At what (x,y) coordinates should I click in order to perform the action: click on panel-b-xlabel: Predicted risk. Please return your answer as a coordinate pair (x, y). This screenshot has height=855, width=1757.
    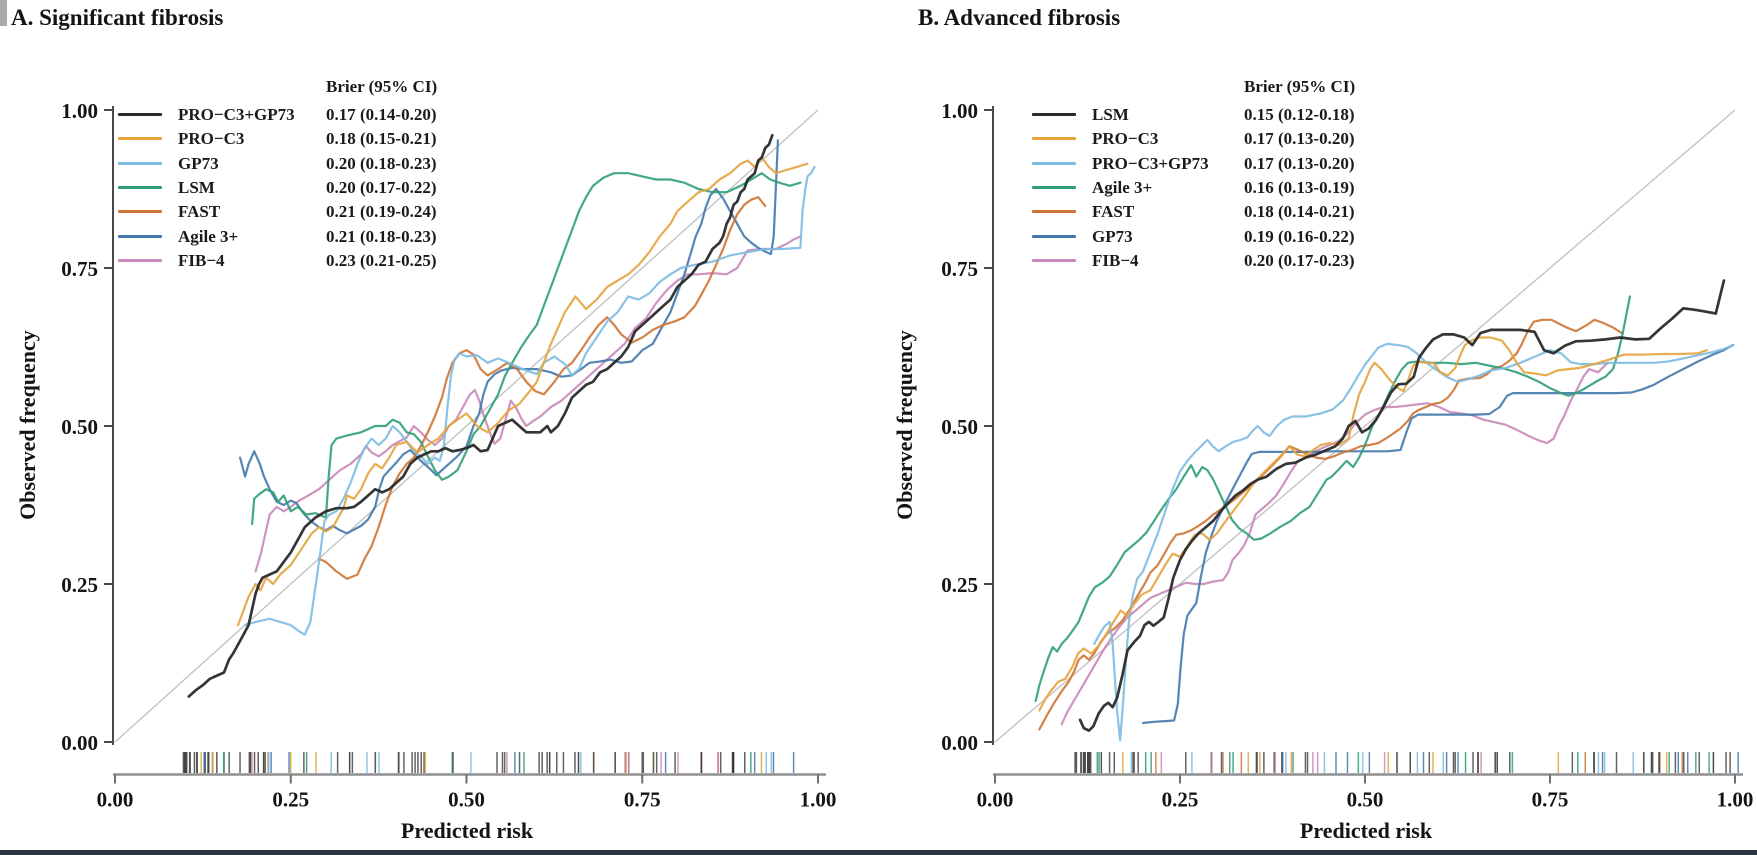
    Looking at the image, I should click on (1366, 830).